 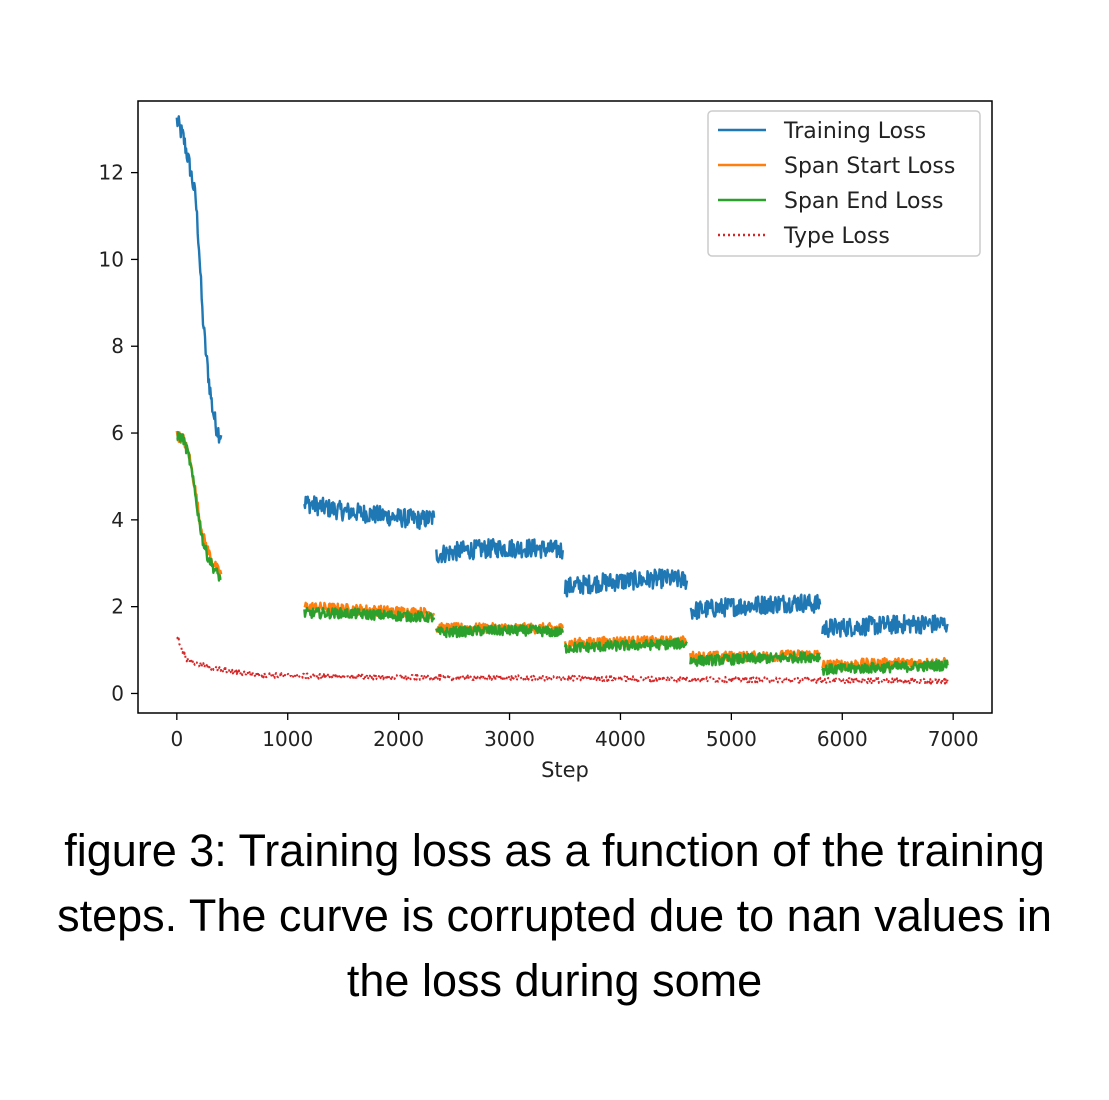 I want to click on legend-box, so click(x=844, y=183).